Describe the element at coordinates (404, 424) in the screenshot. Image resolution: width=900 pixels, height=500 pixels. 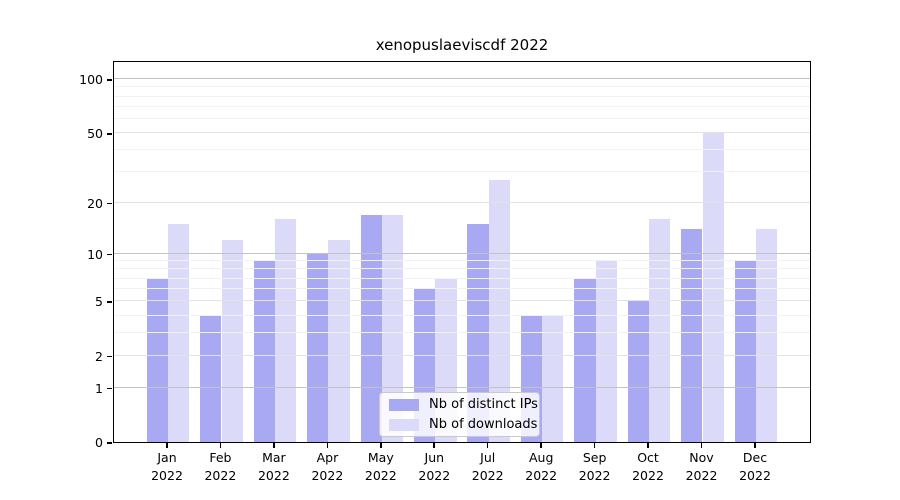
I see `legend-swatch-downloads` at that location.